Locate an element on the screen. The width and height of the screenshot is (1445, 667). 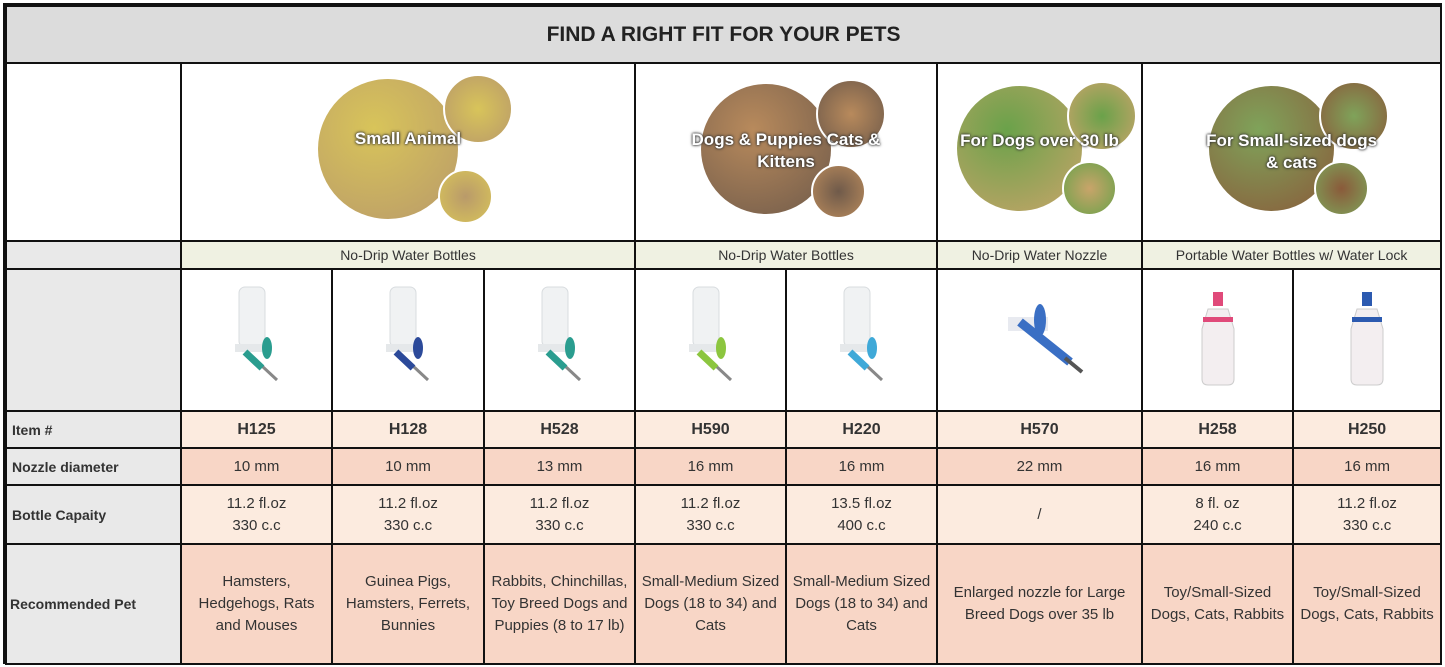
item-number: H590 is located at coordinates (710, 429).